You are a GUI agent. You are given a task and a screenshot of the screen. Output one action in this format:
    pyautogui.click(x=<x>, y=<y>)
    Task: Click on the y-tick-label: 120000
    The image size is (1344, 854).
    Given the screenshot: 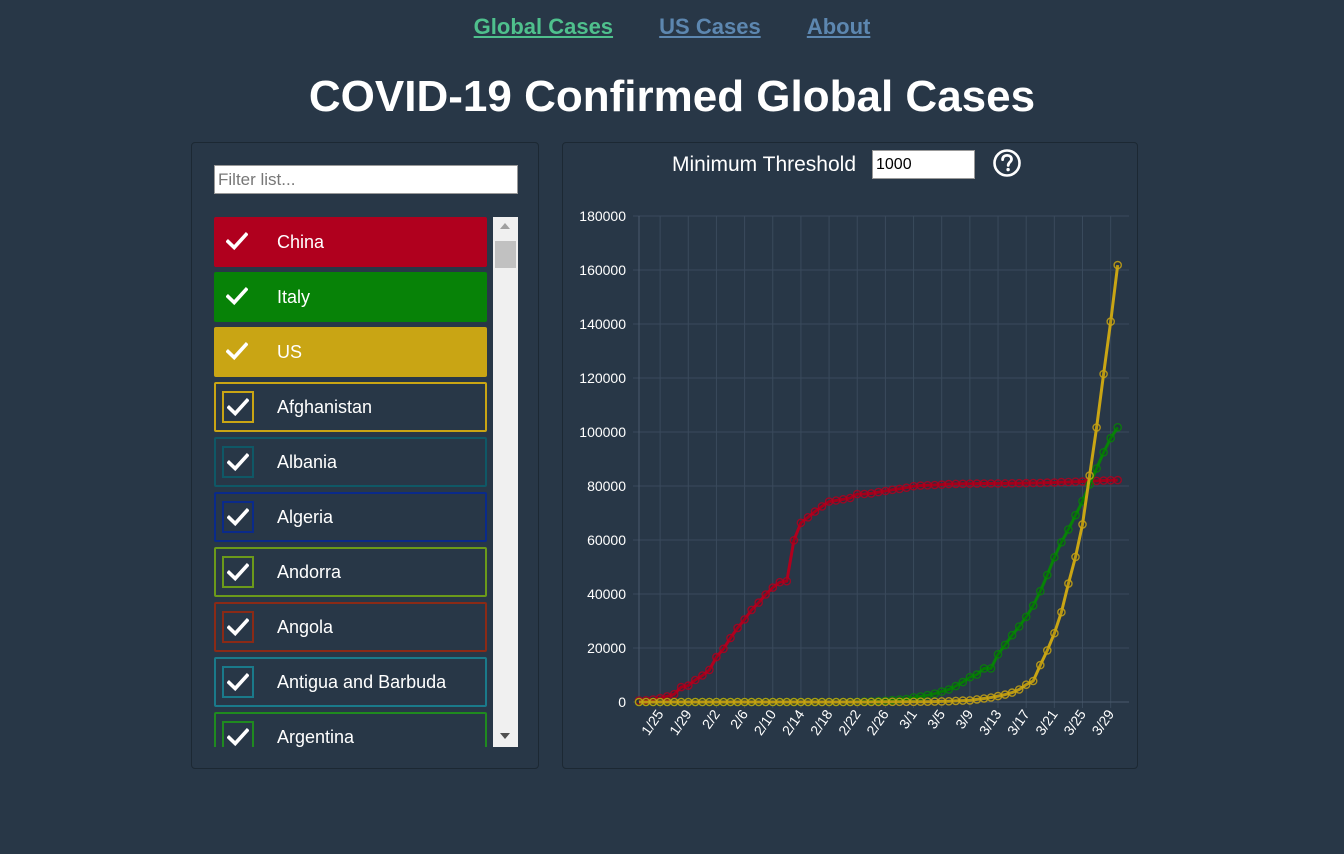 What is the action you would take?
    pyautogui.click(x=602, y=378)
    